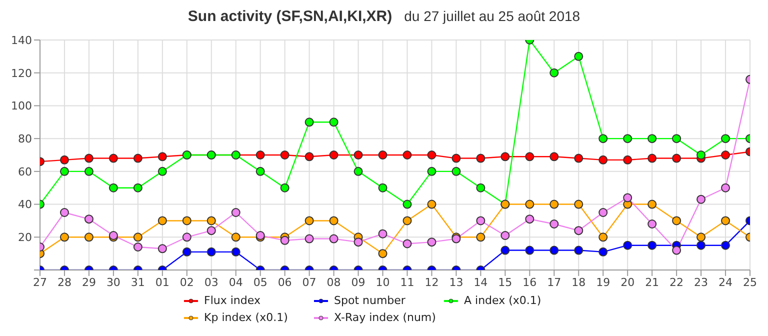  What do you see at coordinates (246, 317) in the screenshot?
I see `legend-label: Kp index (x0.1)` at bounding box center [246, 317].